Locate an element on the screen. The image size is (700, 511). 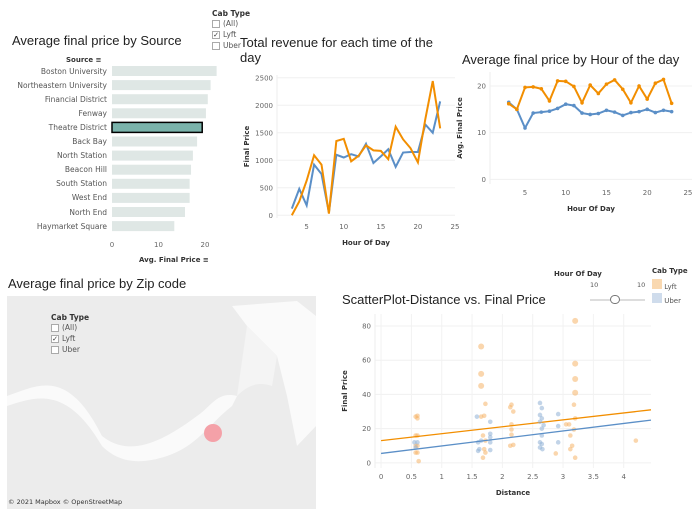
bar-south-station is located at coordinates (151, 183).